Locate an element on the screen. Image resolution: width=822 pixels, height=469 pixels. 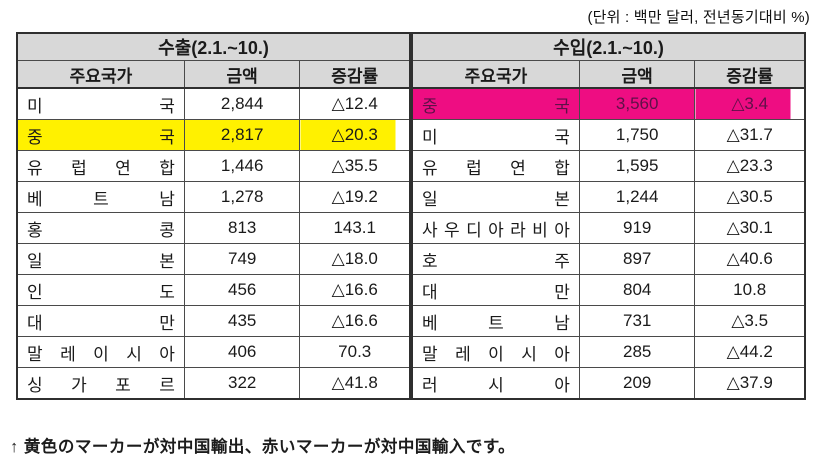
table-row: 미 국 1,750 △31.7 is located at coordinates (608, 135).